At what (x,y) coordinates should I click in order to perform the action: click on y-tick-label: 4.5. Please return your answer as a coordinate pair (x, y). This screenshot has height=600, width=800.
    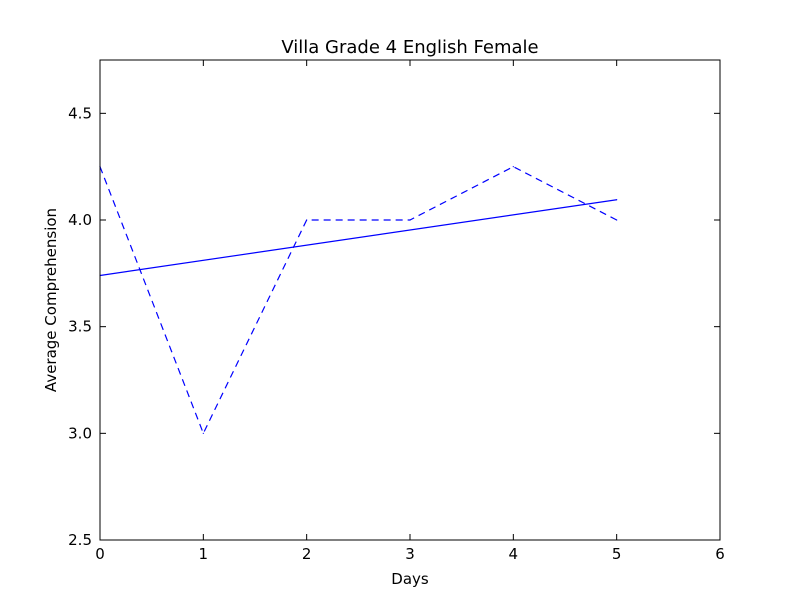
    Looking at the image, I should click on (80, 113).